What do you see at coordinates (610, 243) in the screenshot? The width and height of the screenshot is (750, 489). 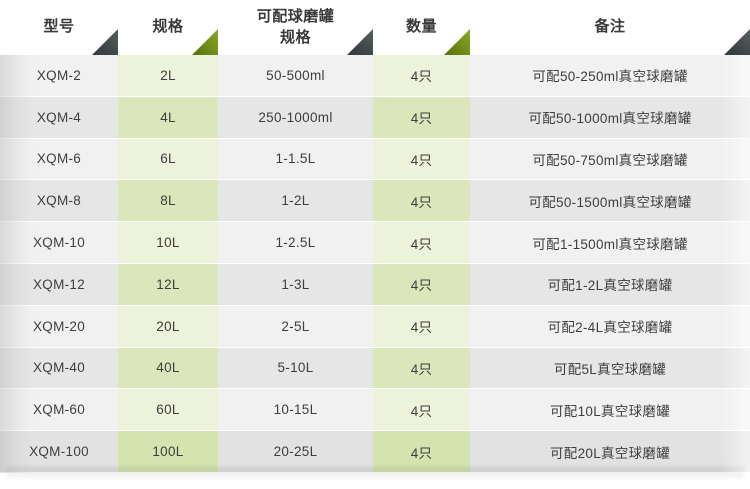 I see `cell-remark: 可配1-1500ml真空球磨罐` at bounding box center [610, 243].